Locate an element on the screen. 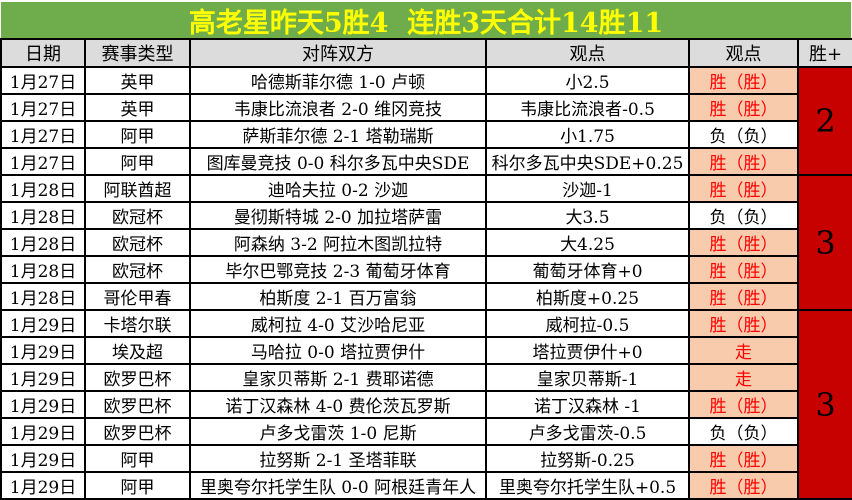 This screenshot has width=852, height=500. table-row: 1月29日 埃及超 马哈拉 0-0 塔拉贾伊什 塔拉贾伊什+0 走 is located at coordinates (426, 350).